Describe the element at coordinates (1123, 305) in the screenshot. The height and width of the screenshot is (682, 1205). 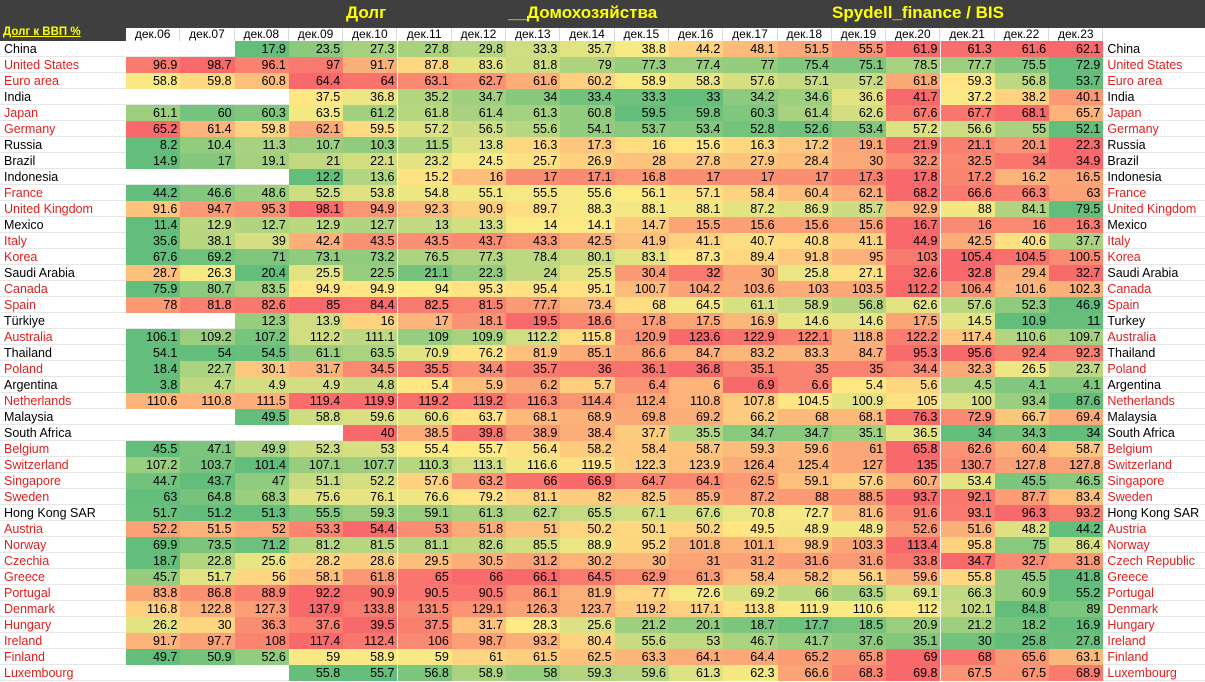
I see `country-label-right: Spain` at that location.